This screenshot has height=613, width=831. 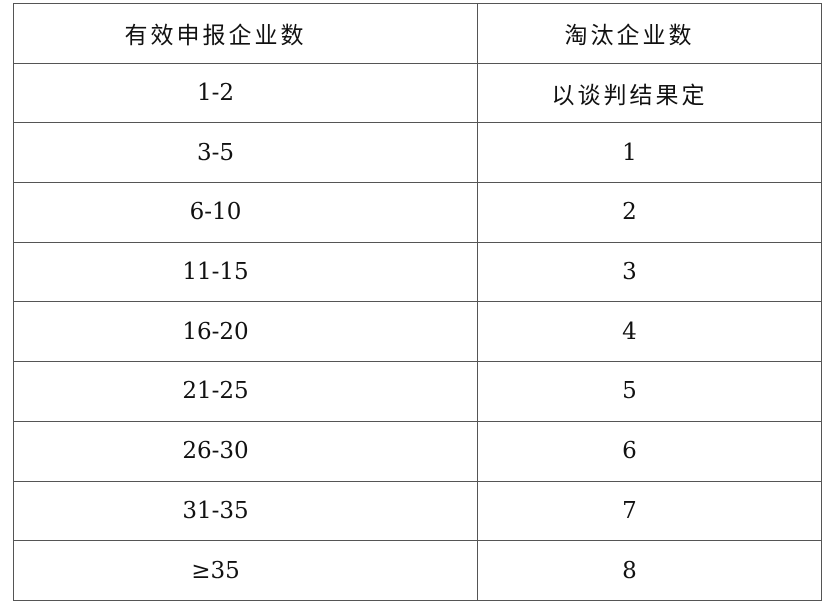 I want to click on eliminated-count-cell: 4, so click(x=649, y=332).